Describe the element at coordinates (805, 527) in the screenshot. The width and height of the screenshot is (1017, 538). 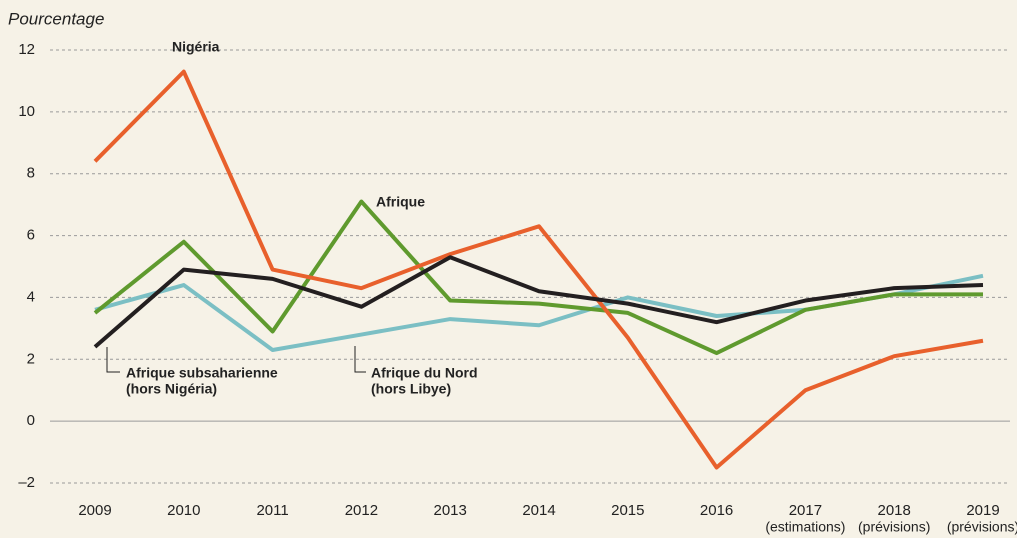
I see `x-tick-note: (estimations)` at that location.